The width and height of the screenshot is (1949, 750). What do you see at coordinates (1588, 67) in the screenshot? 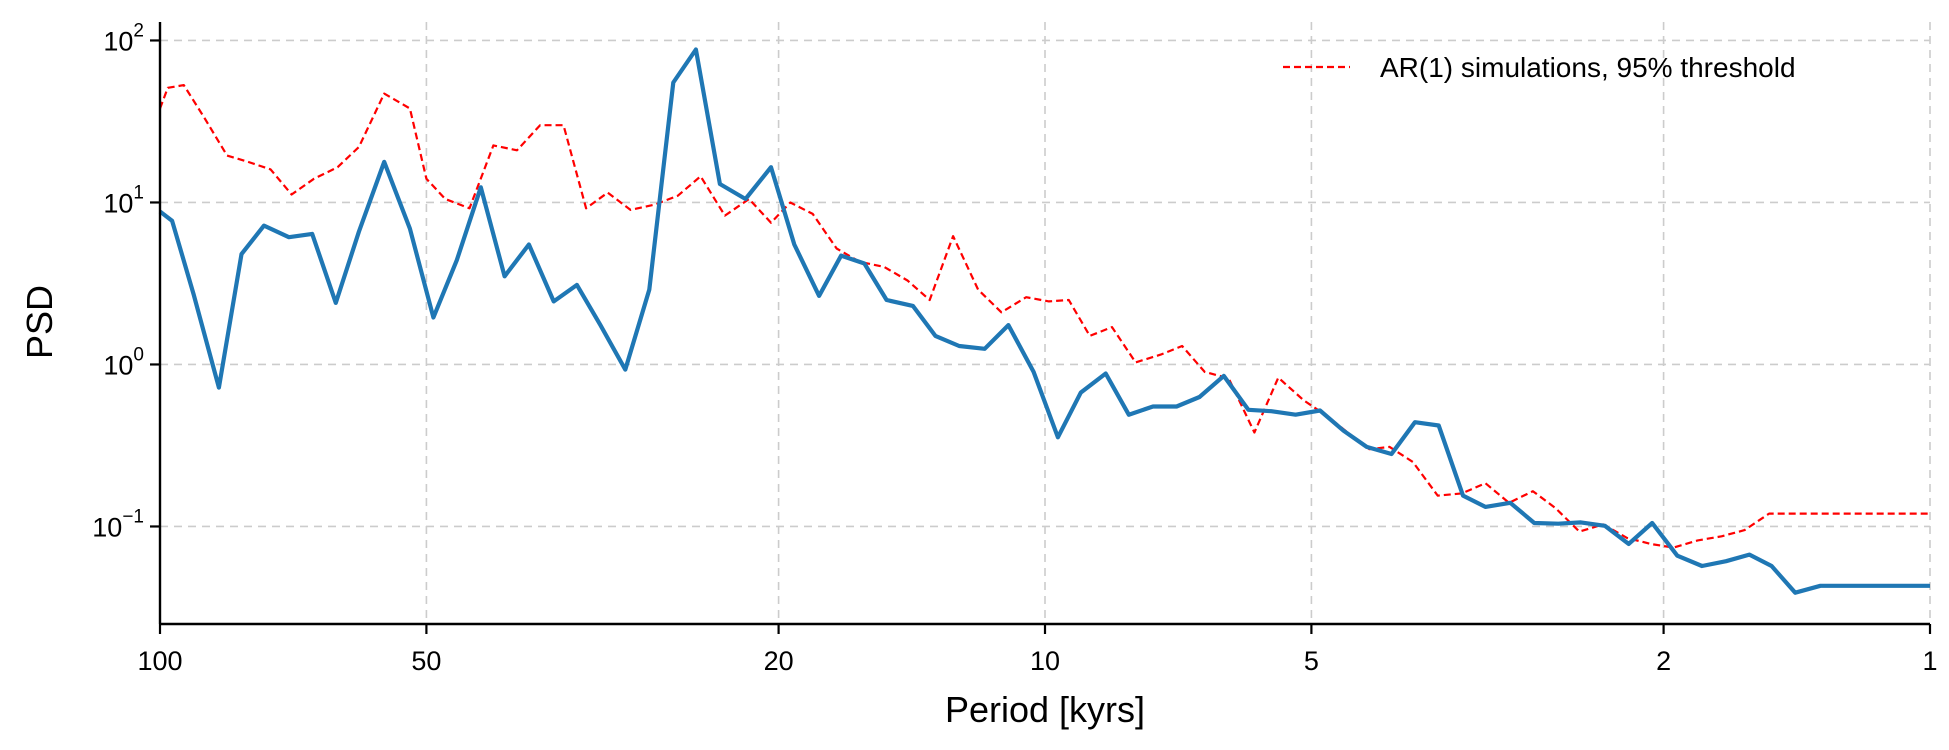
I see `legend-label-ar1: AR(1) simulations, 95% threshold` at bounding box center [1588, 67].